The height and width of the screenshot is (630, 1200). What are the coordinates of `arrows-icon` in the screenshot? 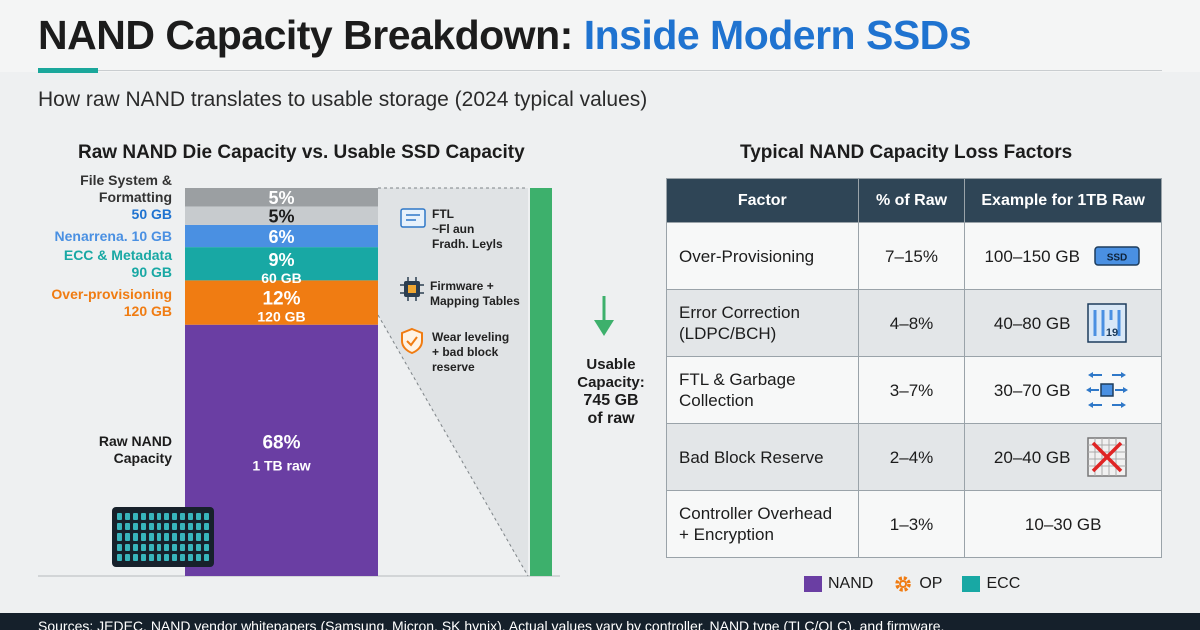 It's located at (1107, 390).